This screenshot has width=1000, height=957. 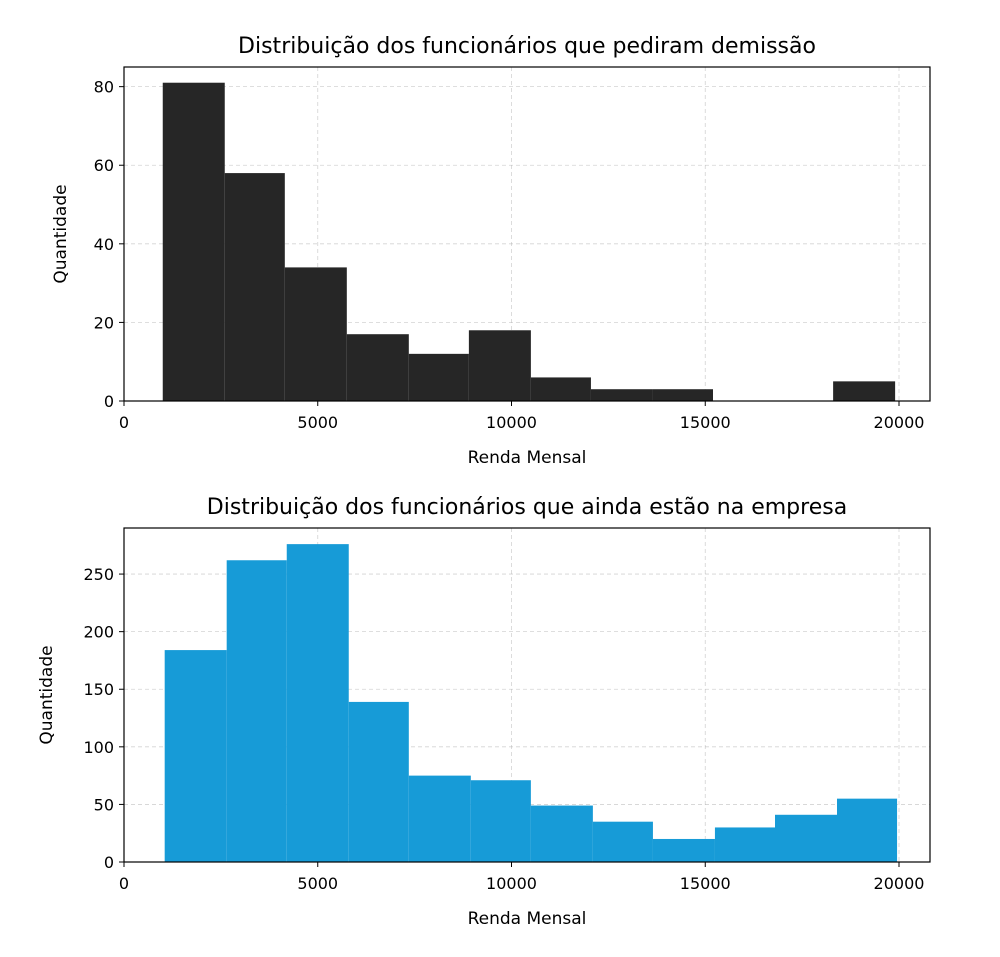 What do you see at coordinates (104, 322) in the screenshot?
I see `y-tick-label: 20` at bounding box center [104, 322].